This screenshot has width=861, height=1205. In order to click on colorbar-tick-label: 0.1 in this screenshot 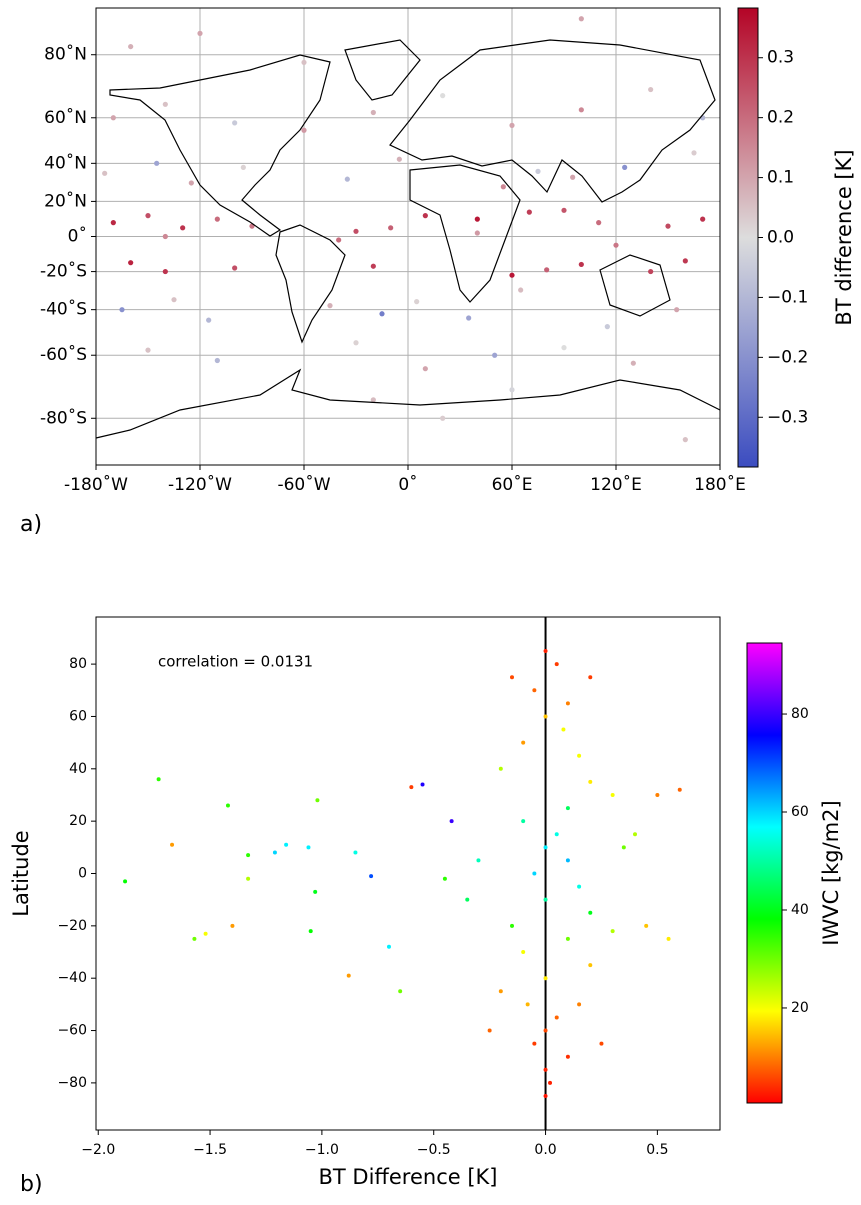, I will do `click(780, 178)`.